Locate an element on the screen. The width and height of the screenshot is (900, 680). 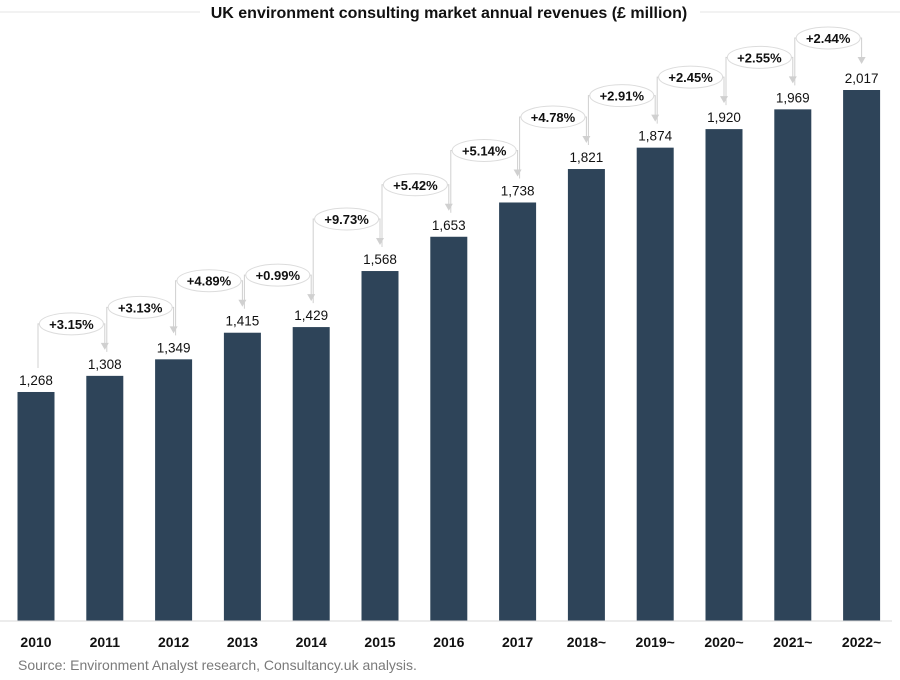
value-label: 1,920 is located at coordinates (724, 117).